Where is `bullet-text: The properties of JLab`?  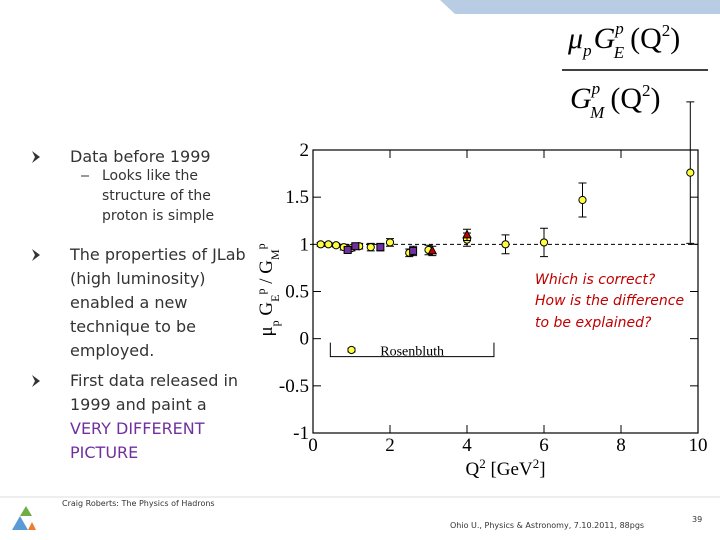 bullet-text: The properties of JLab is located at coordinates (157, 254).